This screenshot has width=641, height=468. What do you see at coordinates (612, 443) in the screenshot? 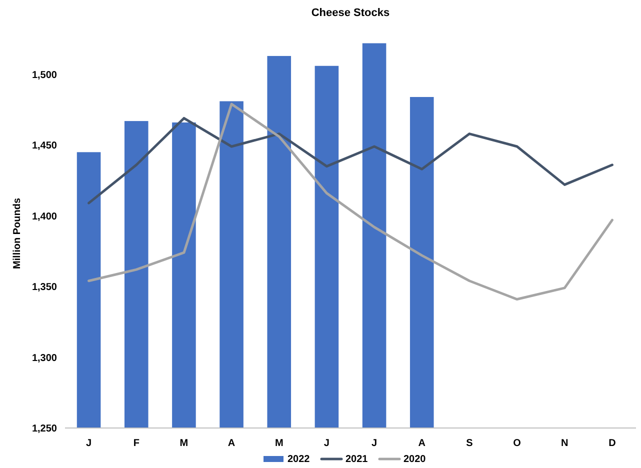
I see `x-tick-label: D` at bounding box center [612, 443].